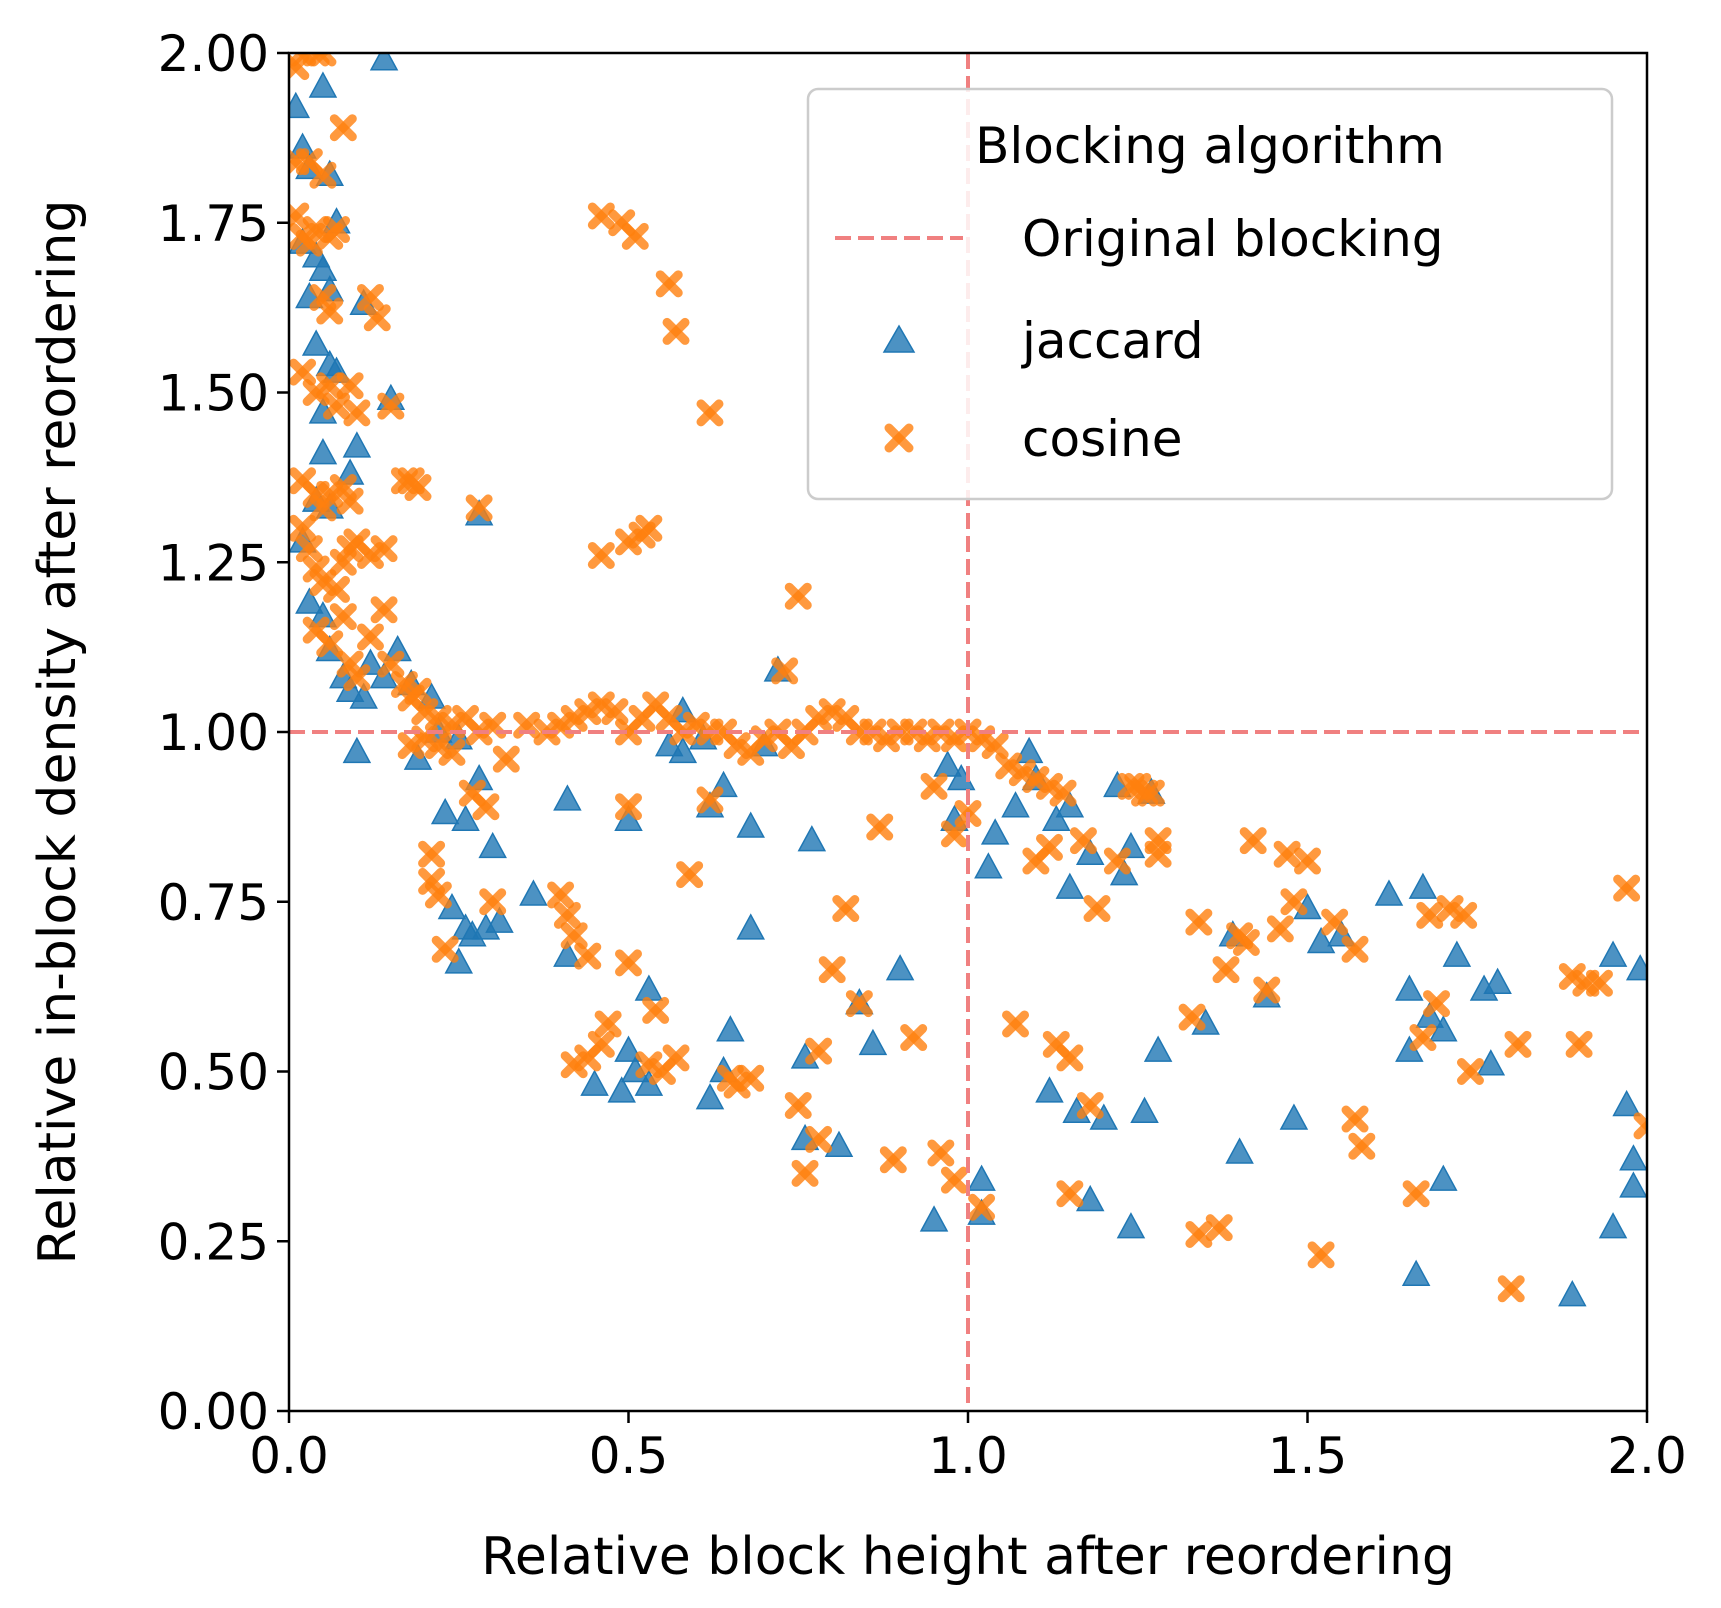  I want to click on legend-box, so click(1210, 294).